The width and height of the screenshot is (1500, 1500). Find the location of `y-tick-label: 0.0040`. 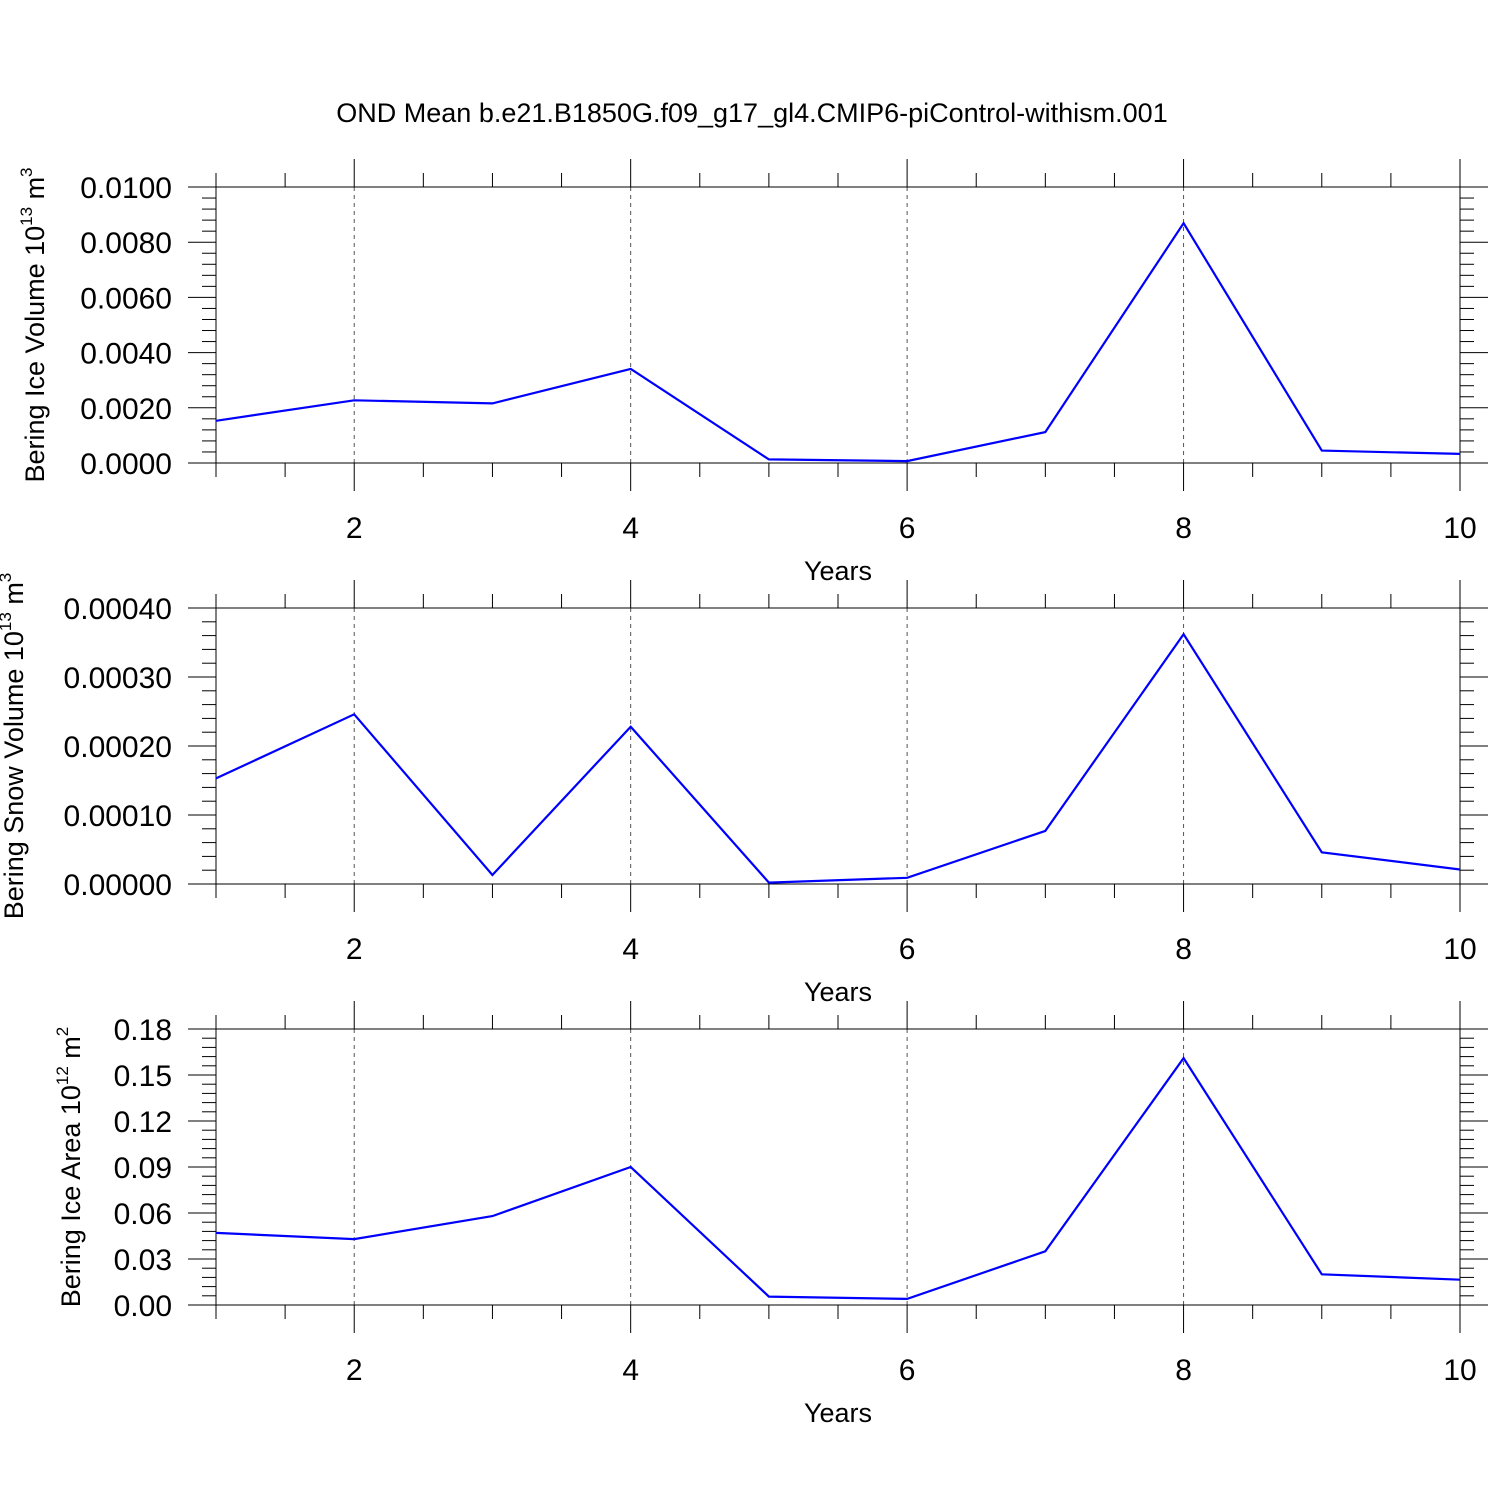

y-tick-label: 0.0040 is located at coordinates (126, 354).